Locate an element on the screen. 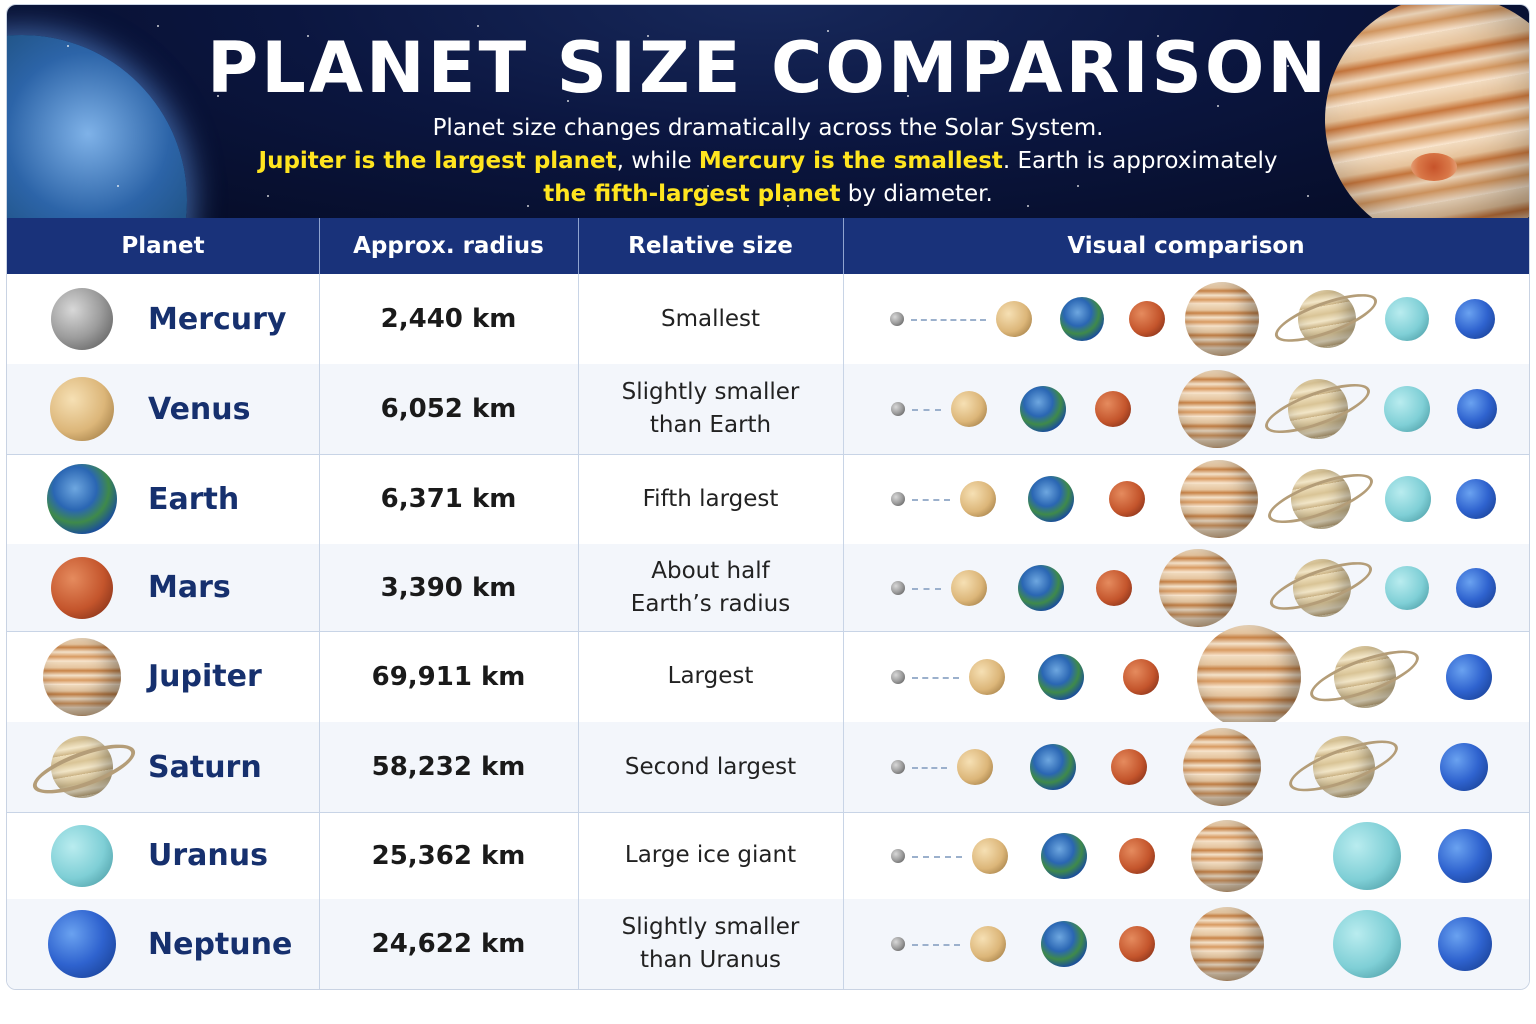  radius-cell: 69,911 km is located at coordinates (448, 676).